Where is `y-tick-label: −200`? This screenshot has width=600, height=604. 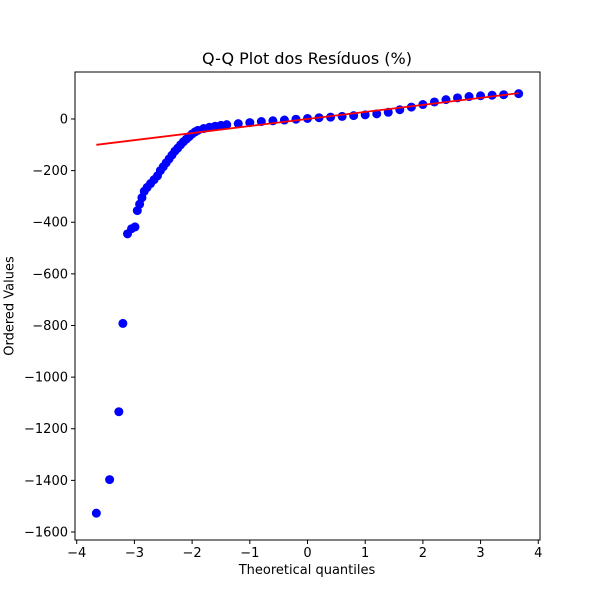 y-tick-label: −200 is located at coordinates (50, 171).